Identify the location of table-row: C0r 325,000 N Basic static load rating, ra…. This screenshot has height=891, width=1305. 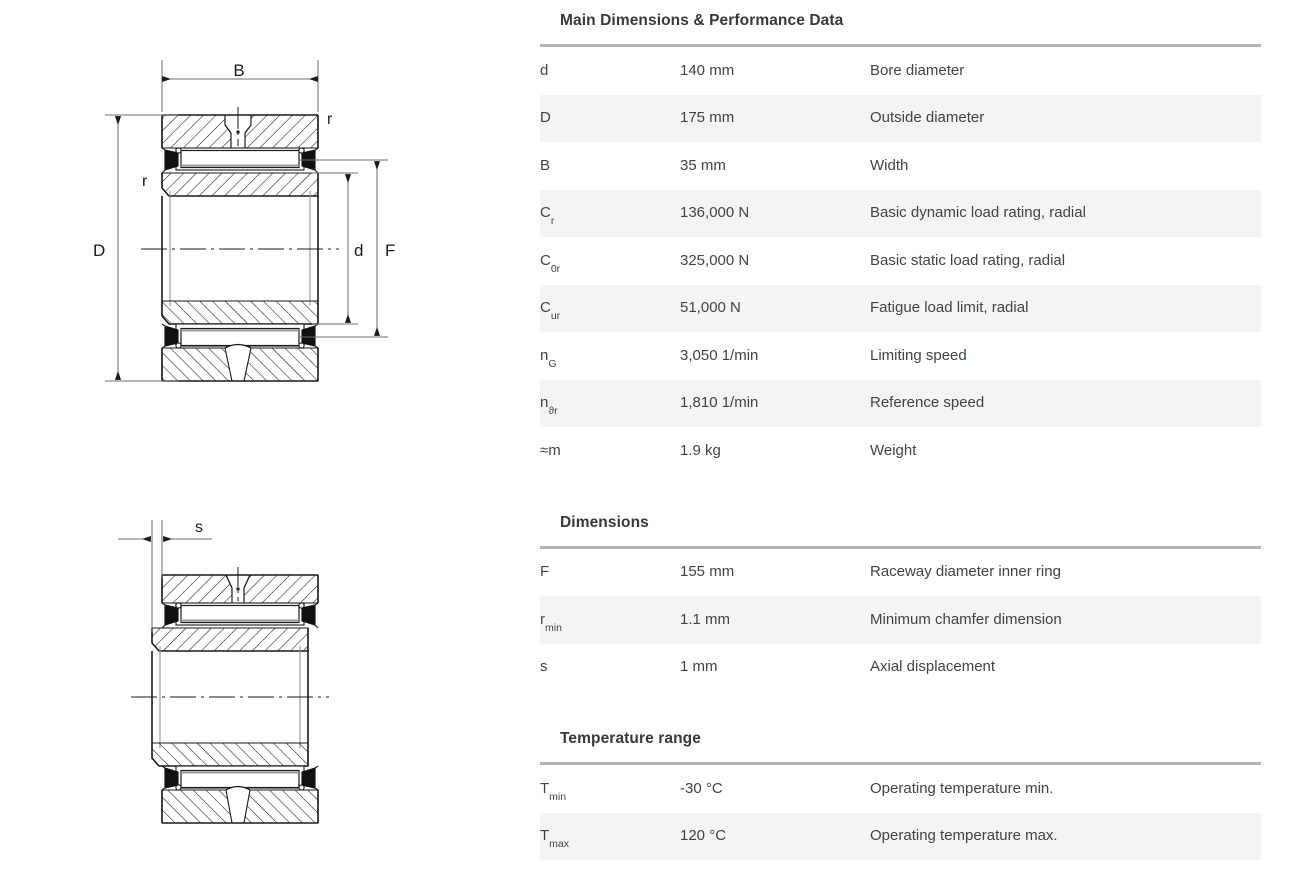
(900, 261).